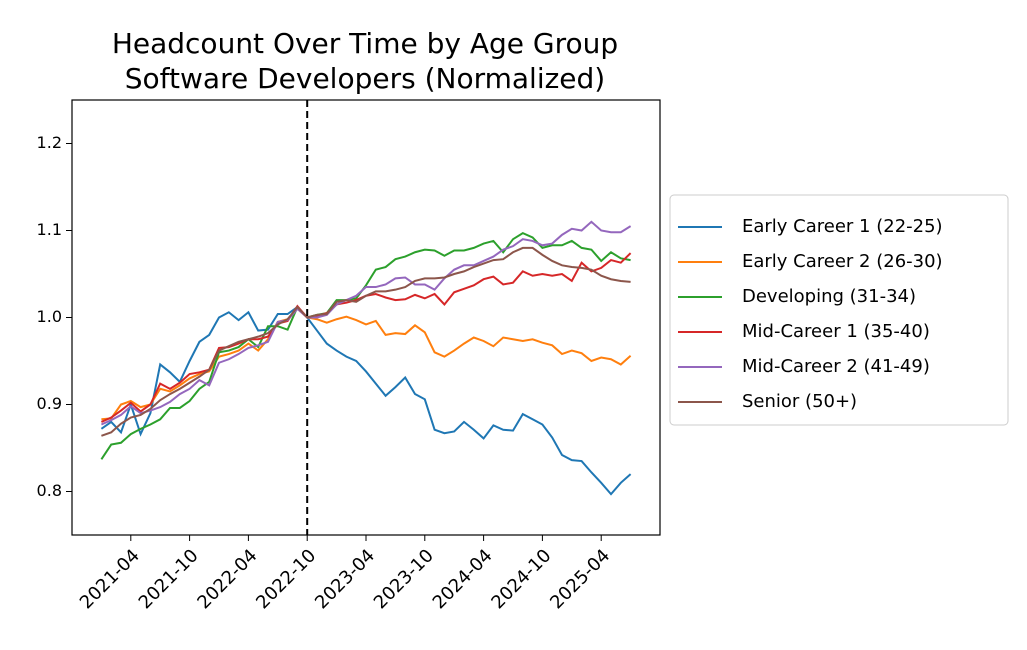 The height and width of the screenshot is (650, 1027). What do you see at coordinates (463, 579) in the screenshot?
I see `x-tick-label: 2024-04` at bounding box center [463, 579].